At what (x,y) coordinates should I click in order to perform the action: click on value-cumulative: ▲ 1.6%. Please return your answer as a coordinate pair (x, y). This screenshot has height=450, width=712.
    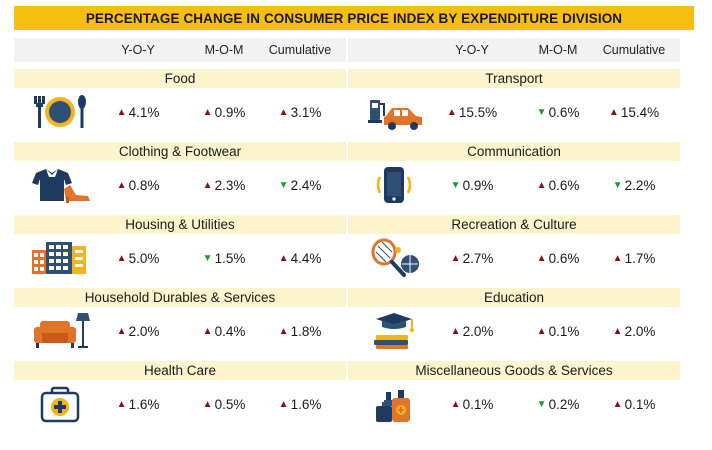
    Looking at the image, I should click on (300, 404).